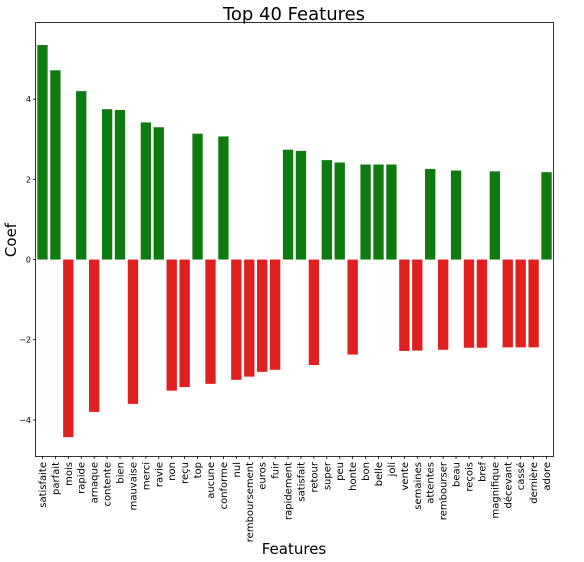 This screenshot has width=584, height=562. I want to click on x-tick-label: belle, so click(379, 474).